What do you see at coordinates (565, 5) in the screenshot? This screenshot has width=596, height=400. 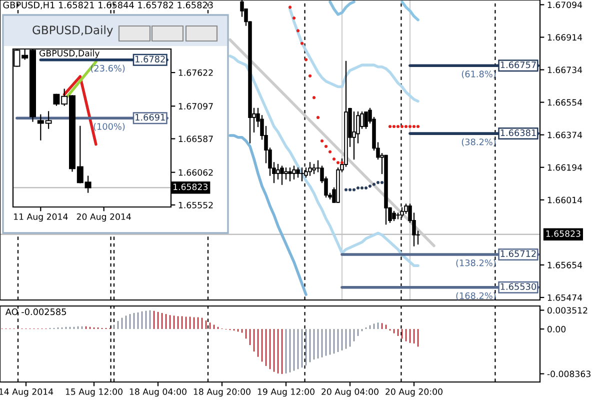 I see `y-tick-label: 1.67094` at bounding box center [565, 5].